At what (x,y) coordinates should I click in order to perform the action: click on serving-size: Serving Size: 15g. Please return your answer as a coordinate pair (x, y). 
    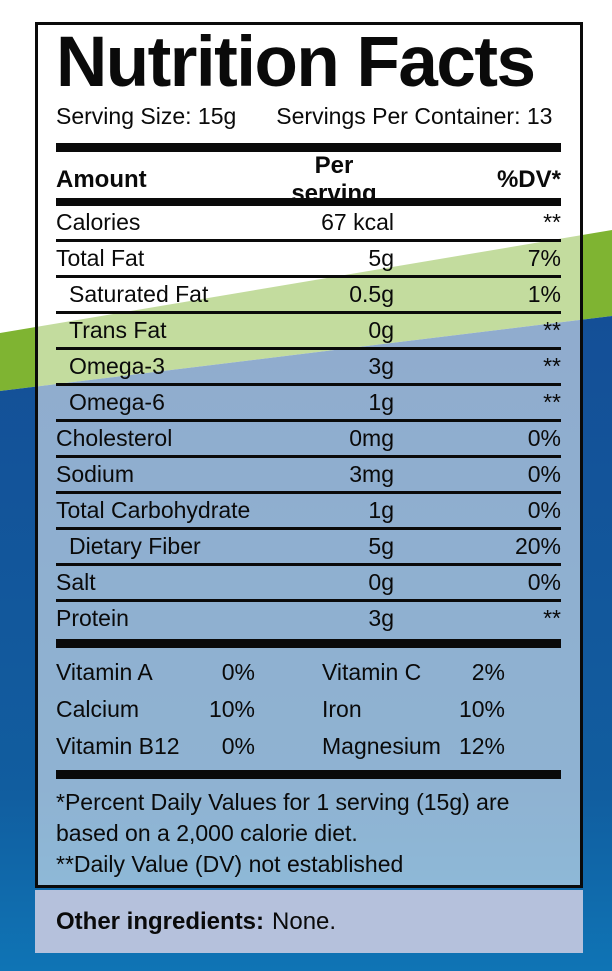
    Looking at the image, I should click on (146, 115).